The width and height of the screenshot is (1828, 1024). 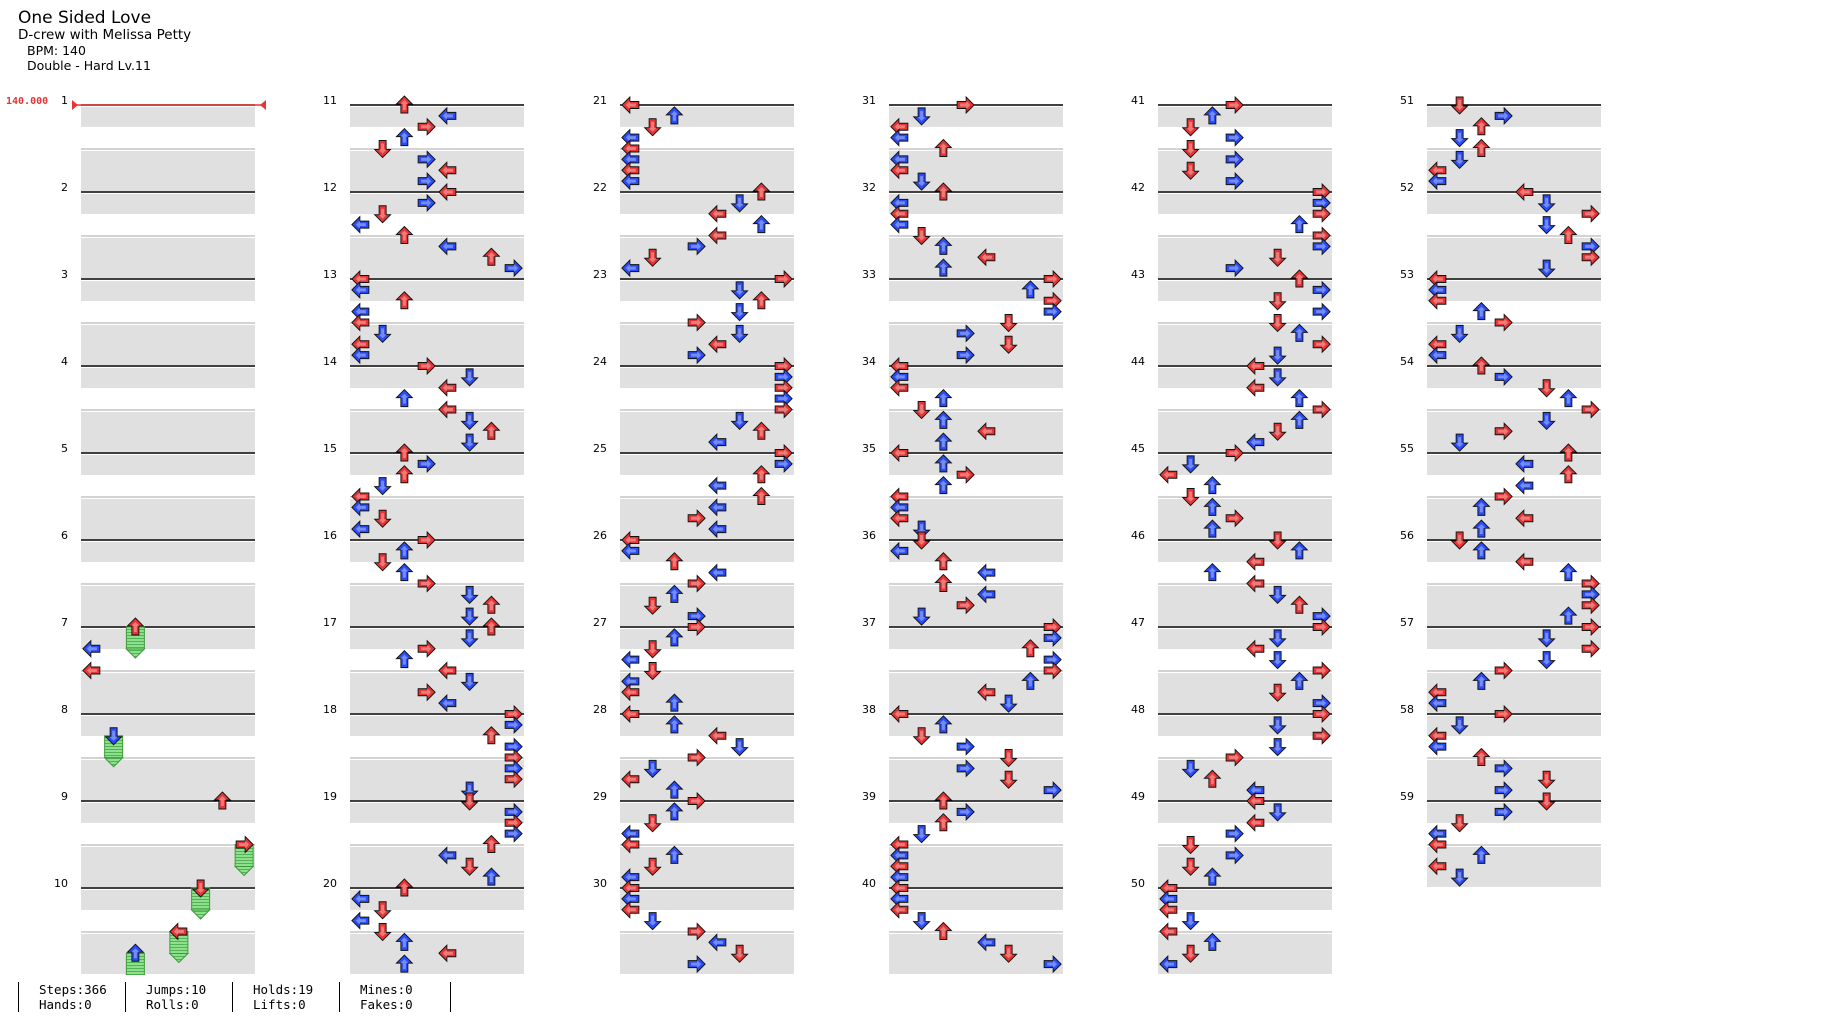 I want to click on measure-number: 46, so click(x=1138, y=535).